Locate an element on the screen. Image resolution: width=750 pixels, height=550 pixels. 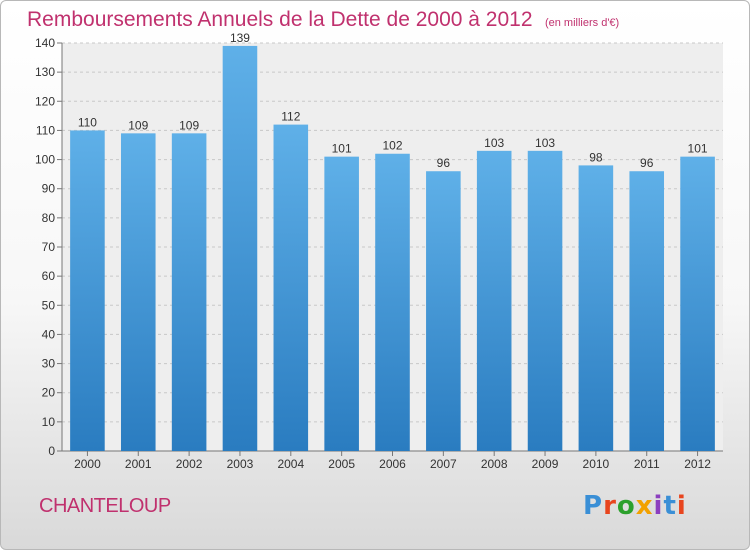
brand-letter: P is located at coordinates (593, 506).